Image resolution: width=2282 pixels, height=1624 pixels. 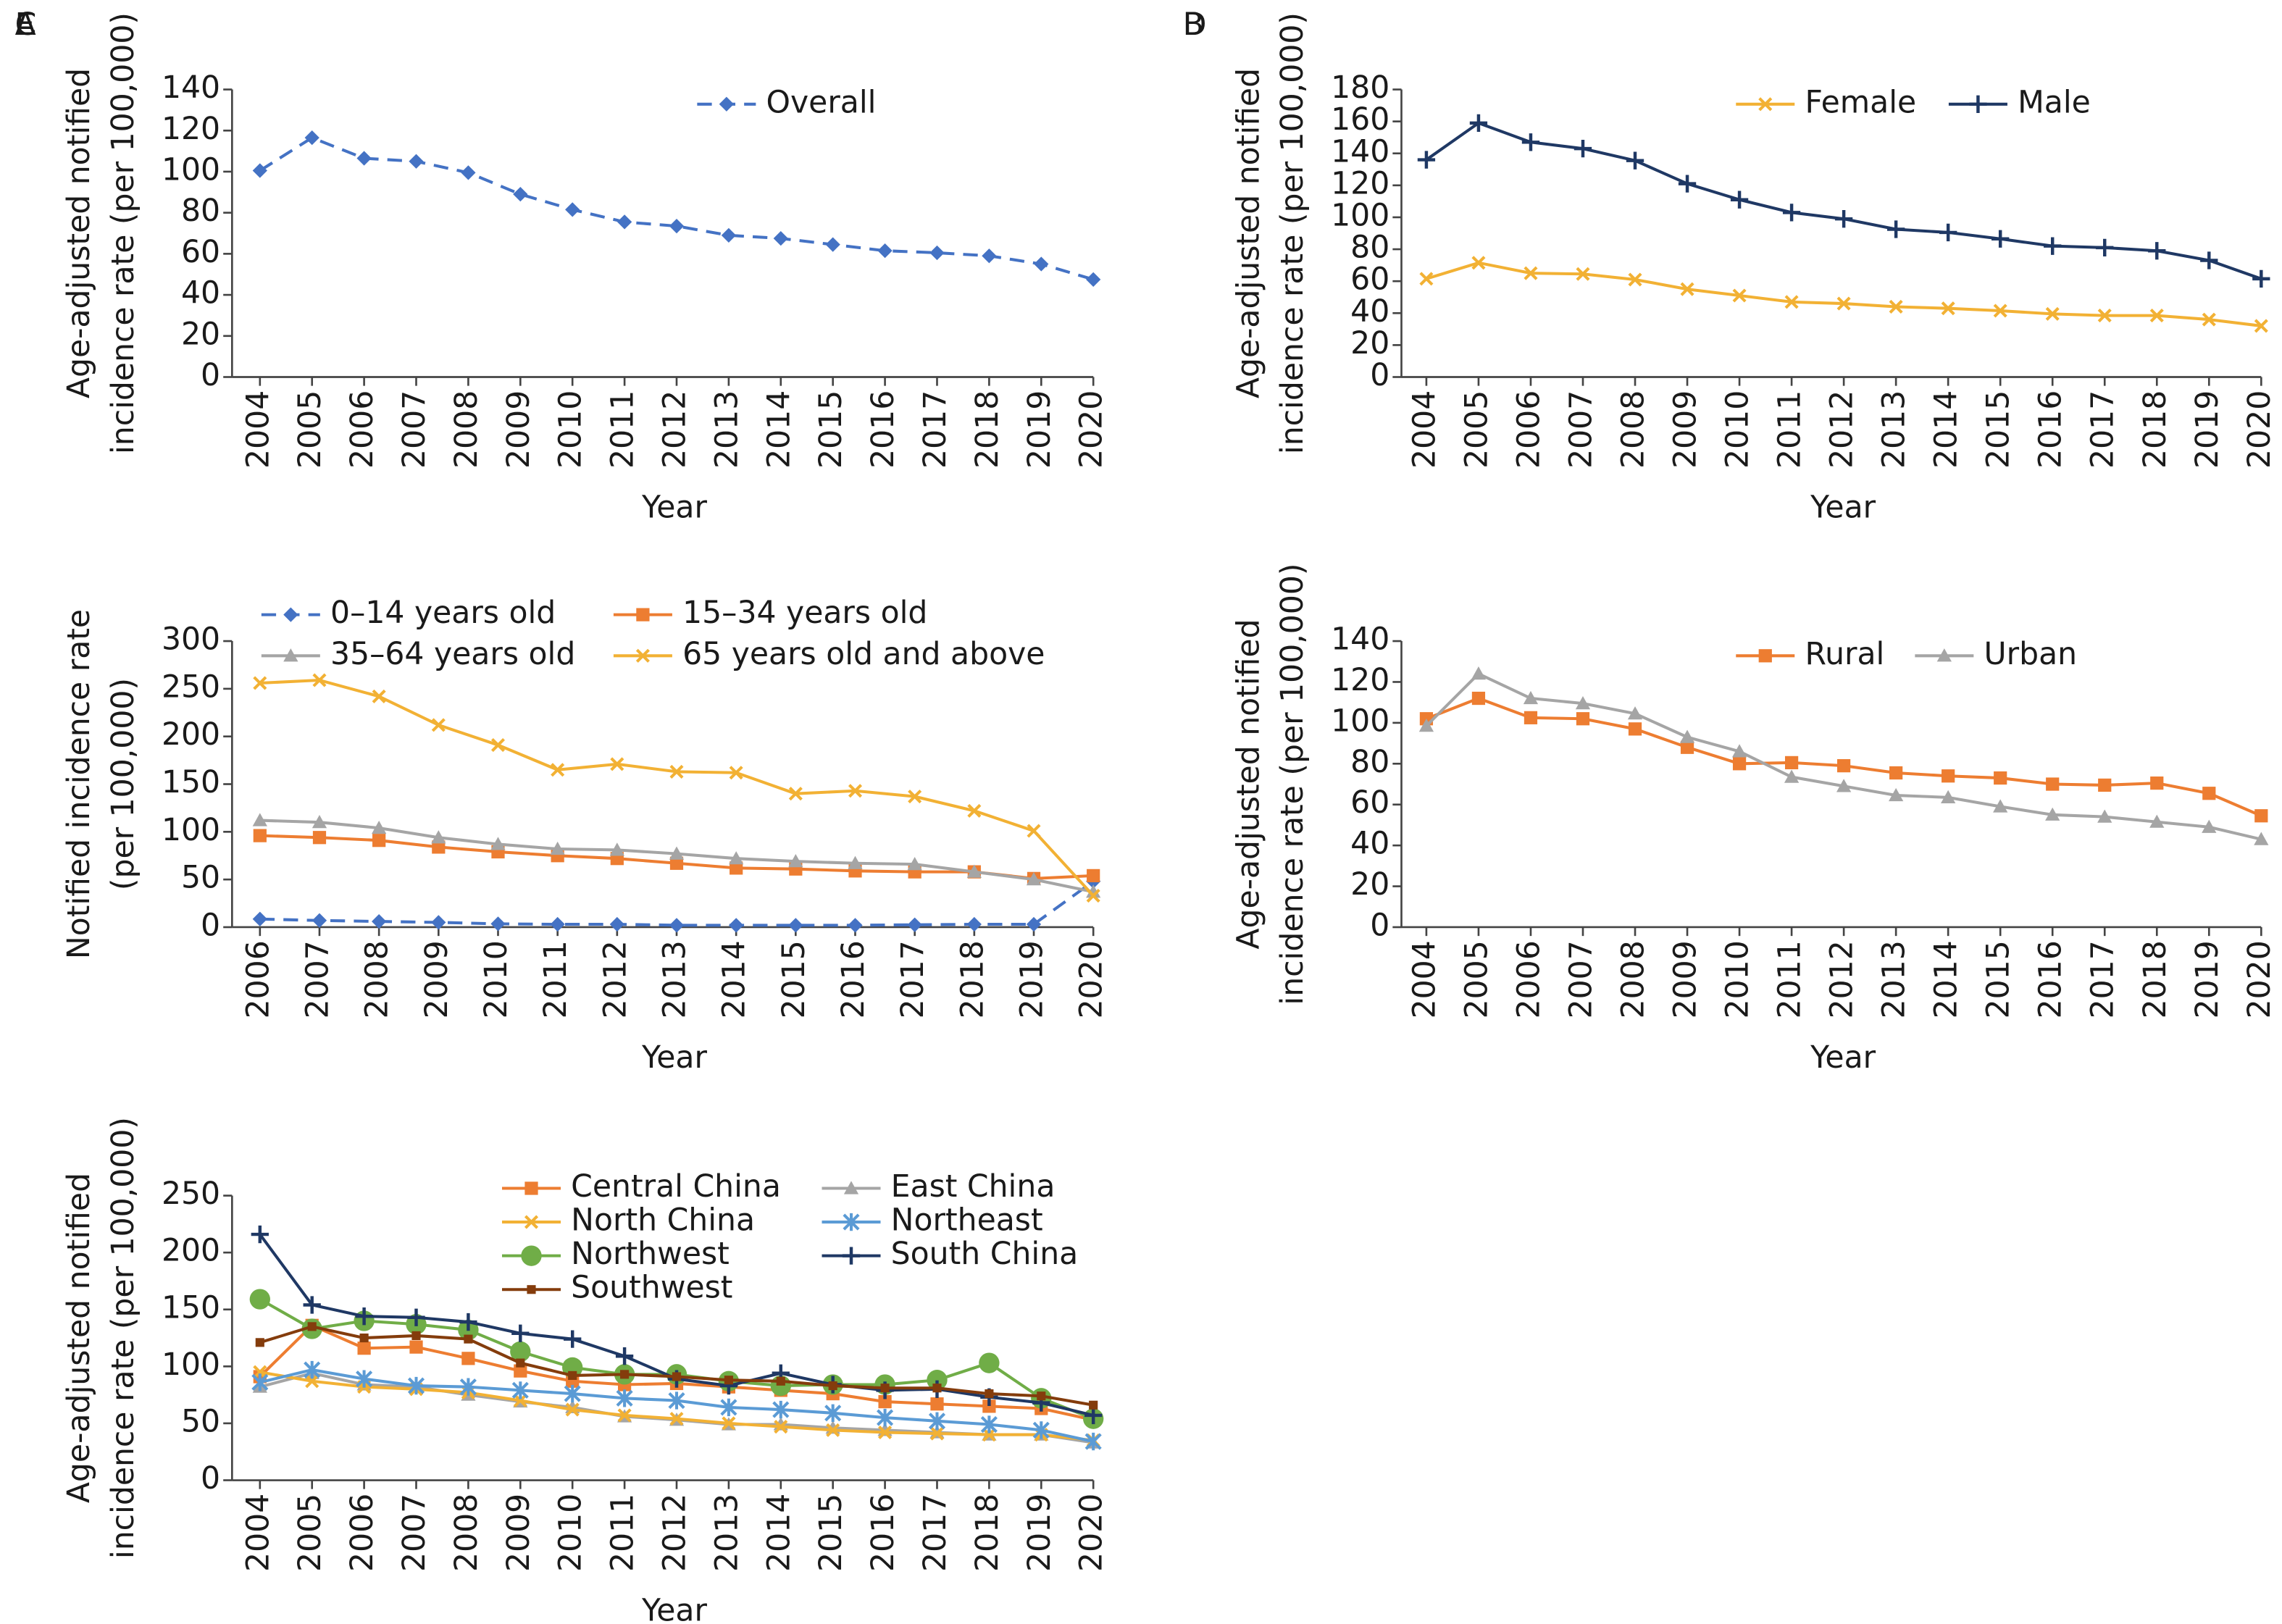 I want to click on x-tick-label: 2004, so click(x=1424, y=429).